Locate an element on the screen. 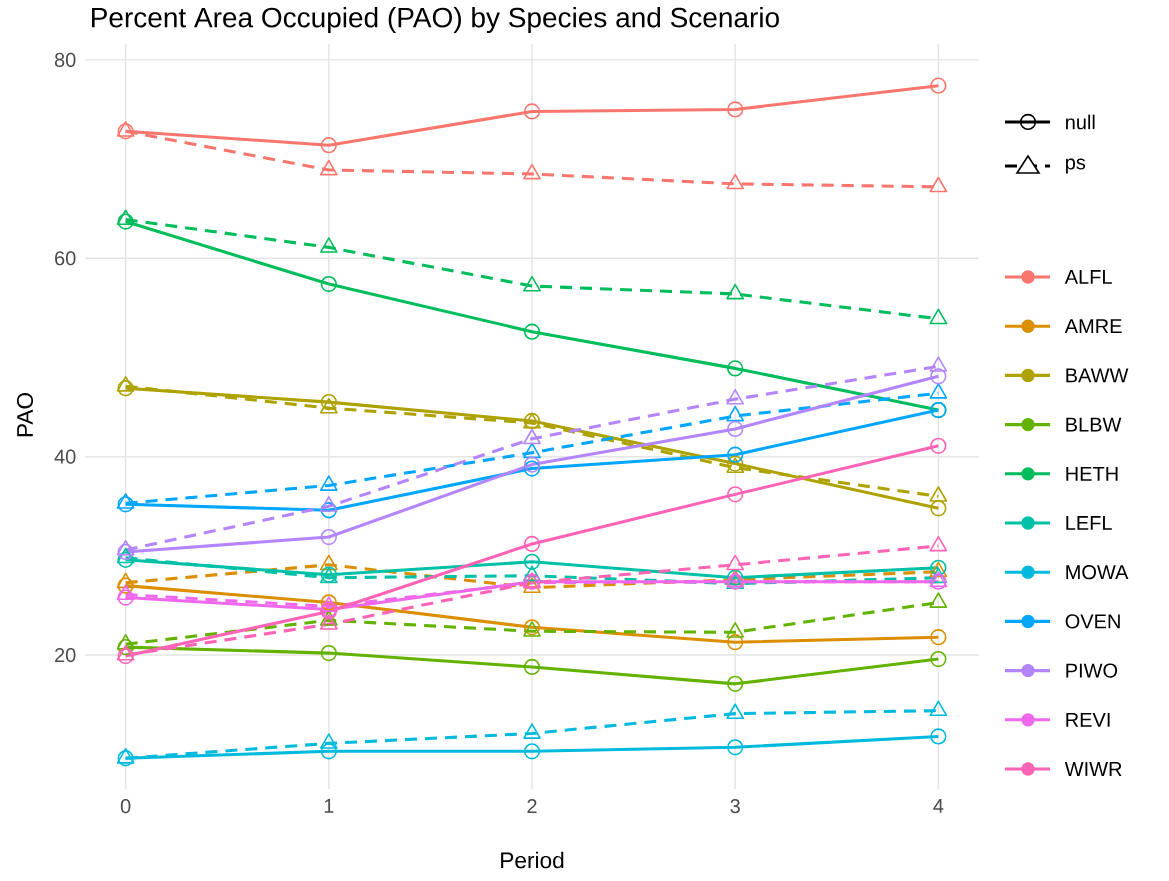 Image resolution: width=1169 pixels, height=881 pixels. legend-label: ALFL is located at coordinates (1088, 277).